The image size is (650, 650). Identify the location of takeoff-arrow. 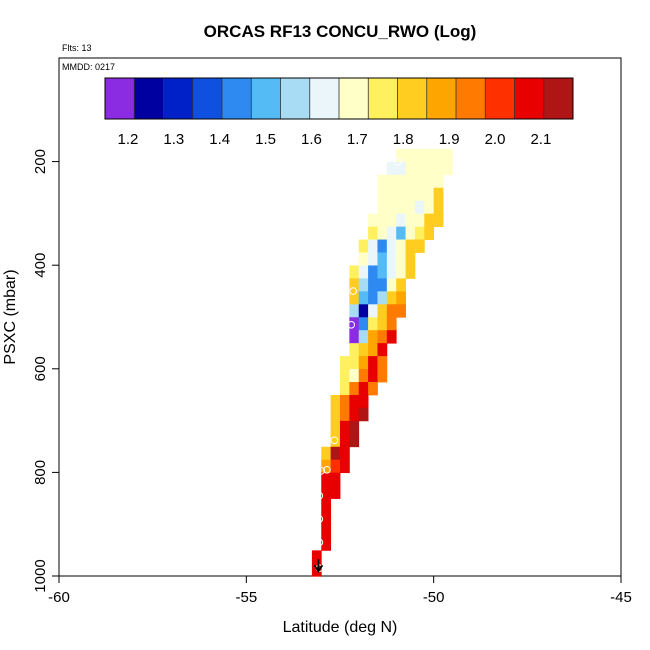
(318, 566).